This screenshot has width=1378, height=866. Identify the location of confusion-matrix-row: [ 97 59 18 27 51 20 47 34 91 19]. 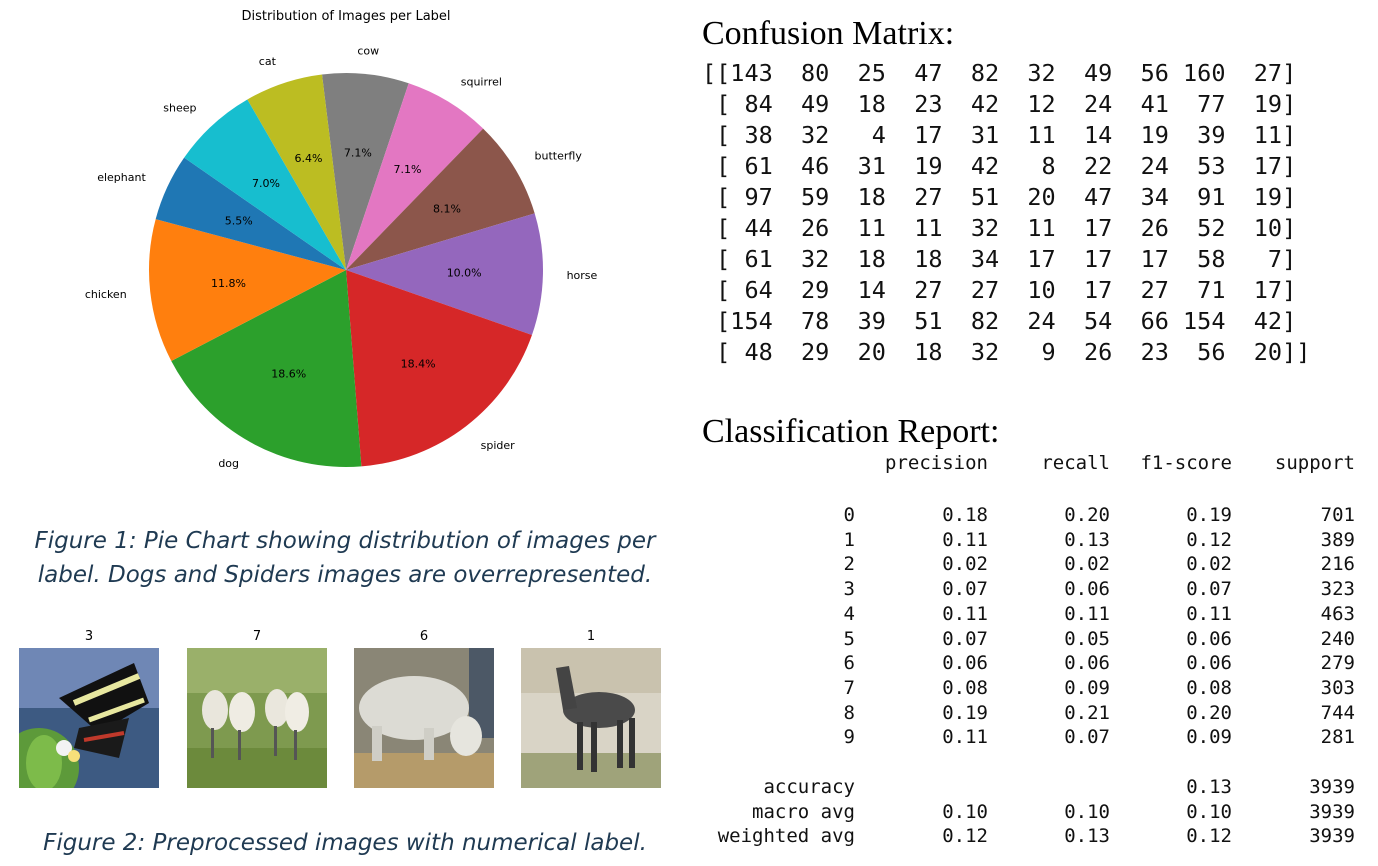
(999, 197).